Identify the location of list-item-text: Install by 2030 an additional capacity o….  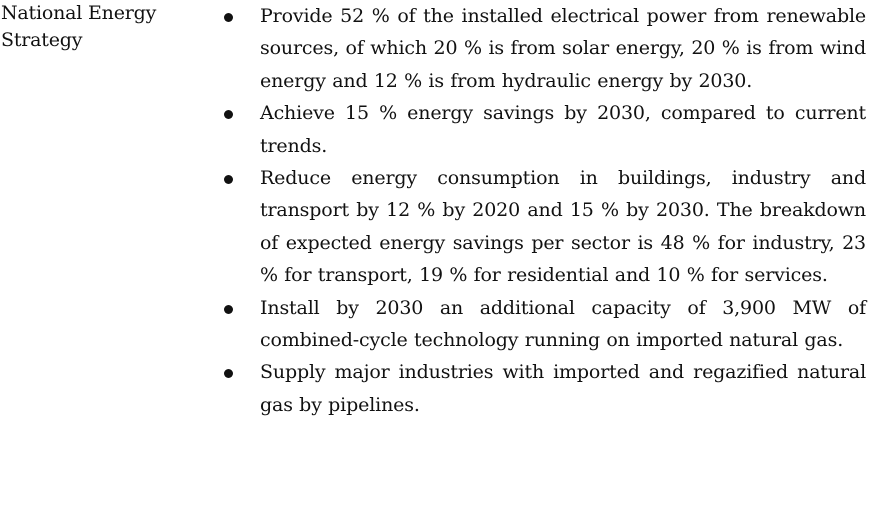
(563, 324).